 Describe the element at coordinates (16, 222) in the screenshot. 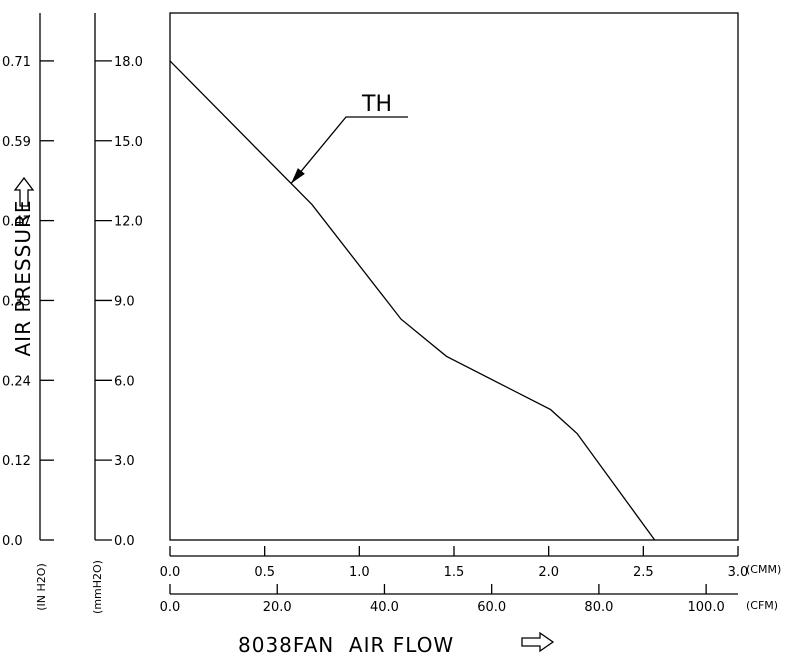

I see `y-tick-label-inh2o: 0.47` at that location.